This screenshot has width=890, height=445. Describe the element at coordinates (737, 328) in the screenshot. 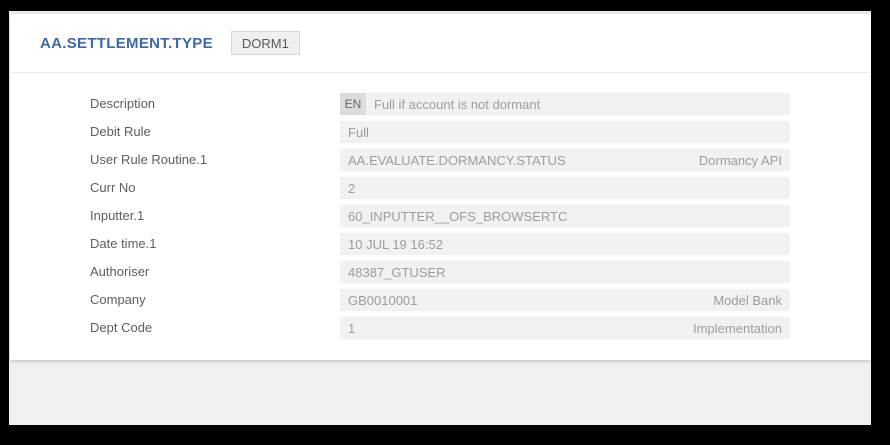

I see `field-enrichment: Implementation` at that location.